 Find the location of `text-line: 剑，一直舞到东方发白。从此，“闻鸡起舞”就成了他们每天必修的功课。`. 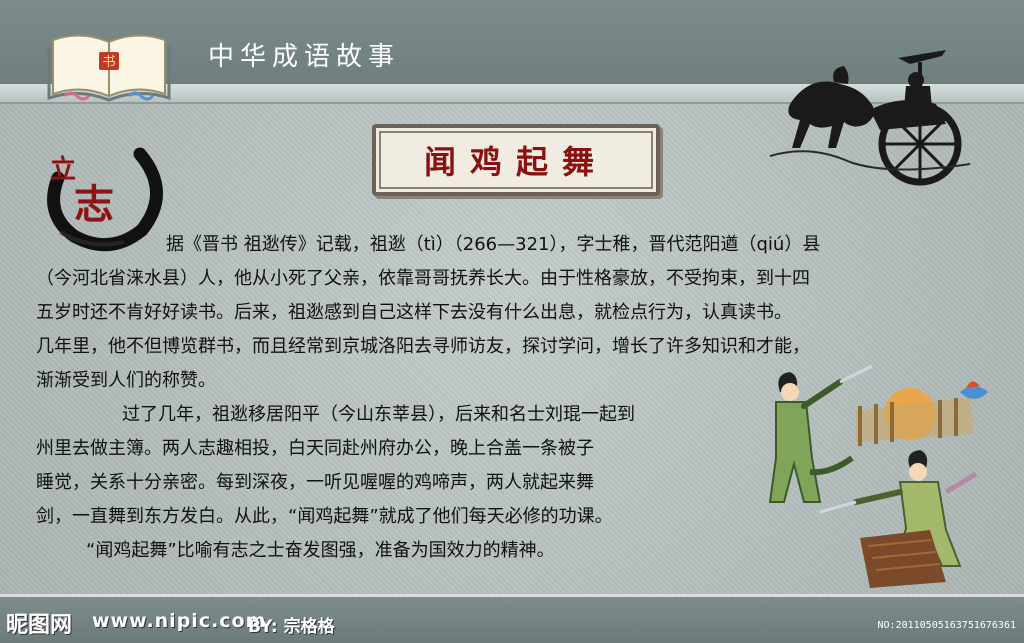

text-line: 剑，一直舞到东方发白。从此，“闻鸡起舞”就成了他们每天必修的功课。 is located at coordinates (324, 516).